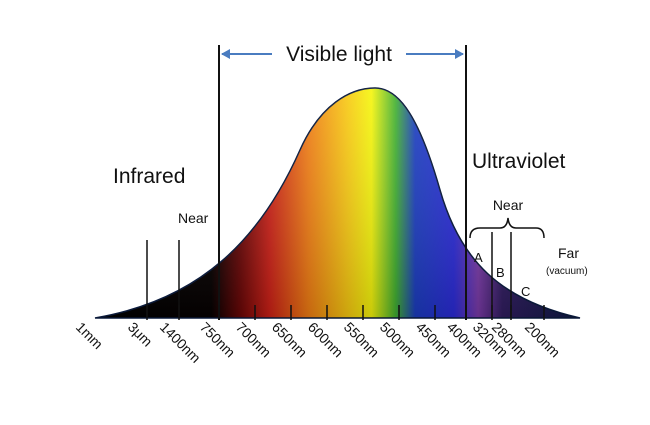 The image size is (650, 425). What do you see at coordinates (89, 335) in the screenshot?
I see `tick-label: 1mm` at bounding box center [89, 335].